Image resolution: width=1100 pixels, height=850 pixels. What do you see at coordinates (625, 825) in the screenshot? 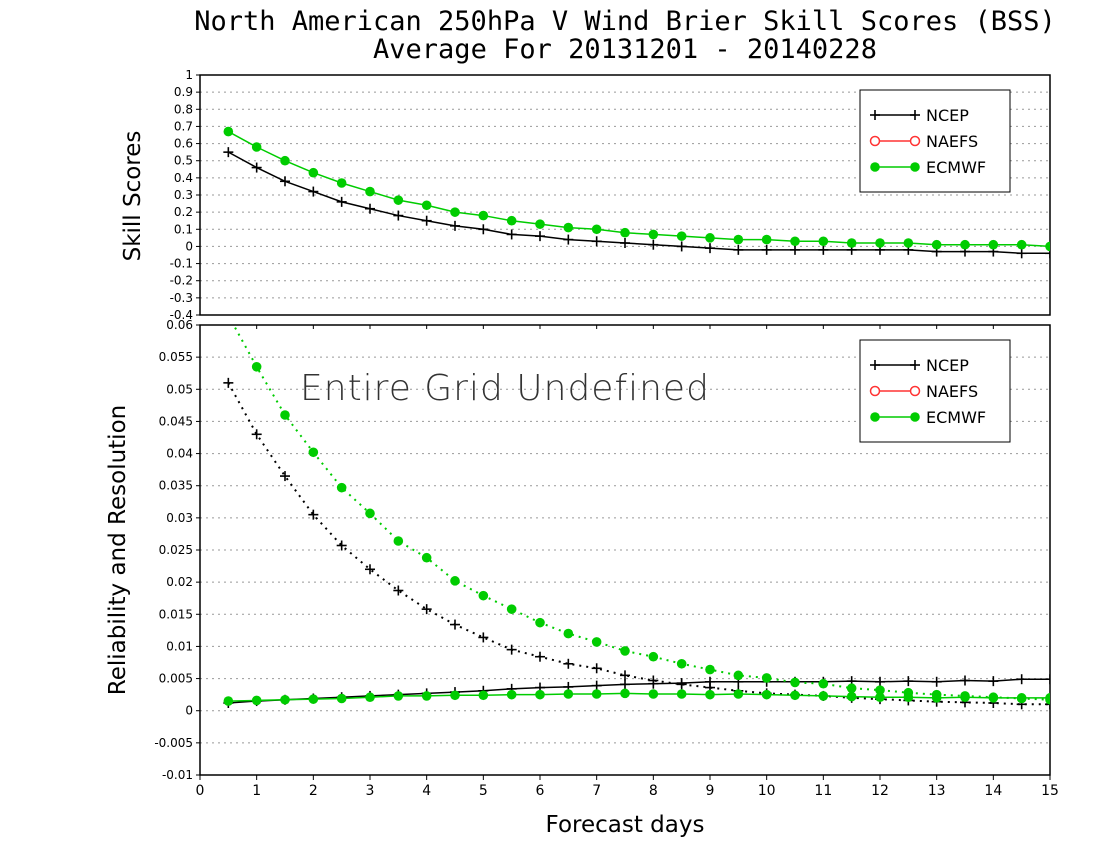
I see `x-axis-label: Forecast days` at bounding box center [625, 825].